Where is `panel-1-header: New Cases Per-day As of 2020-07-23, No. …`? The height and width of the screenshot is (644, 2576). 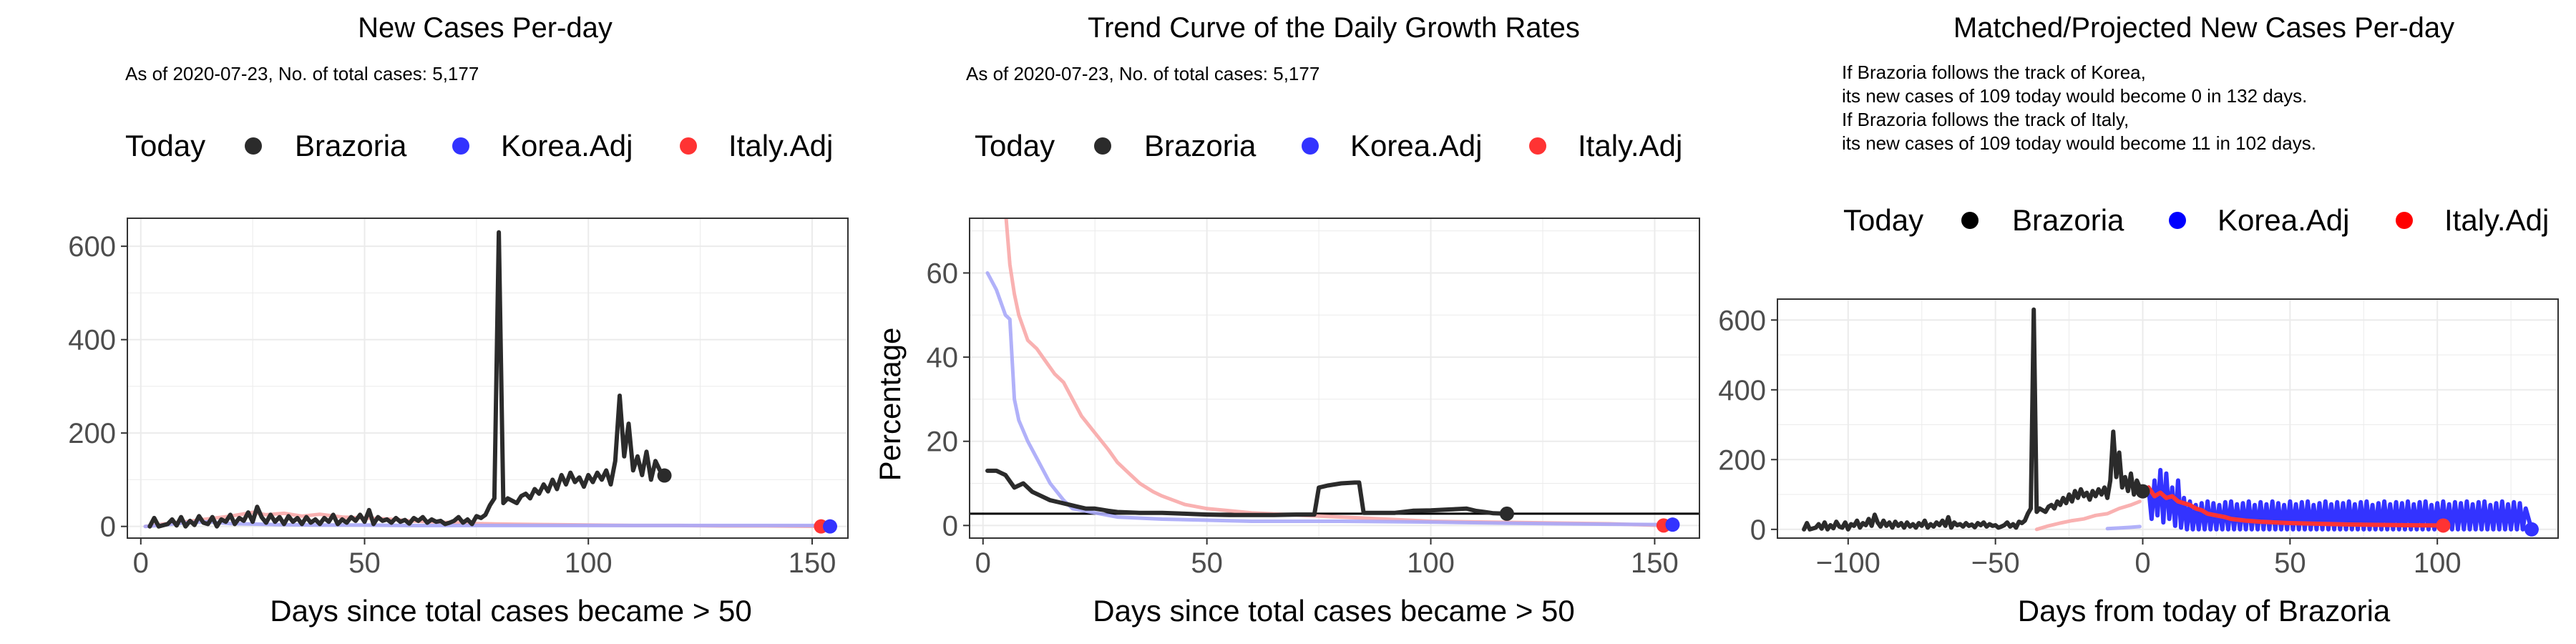
panel-1-header: New Cases Per-day As of 2020-07-23, No. … is located at coordinates (479, 87).